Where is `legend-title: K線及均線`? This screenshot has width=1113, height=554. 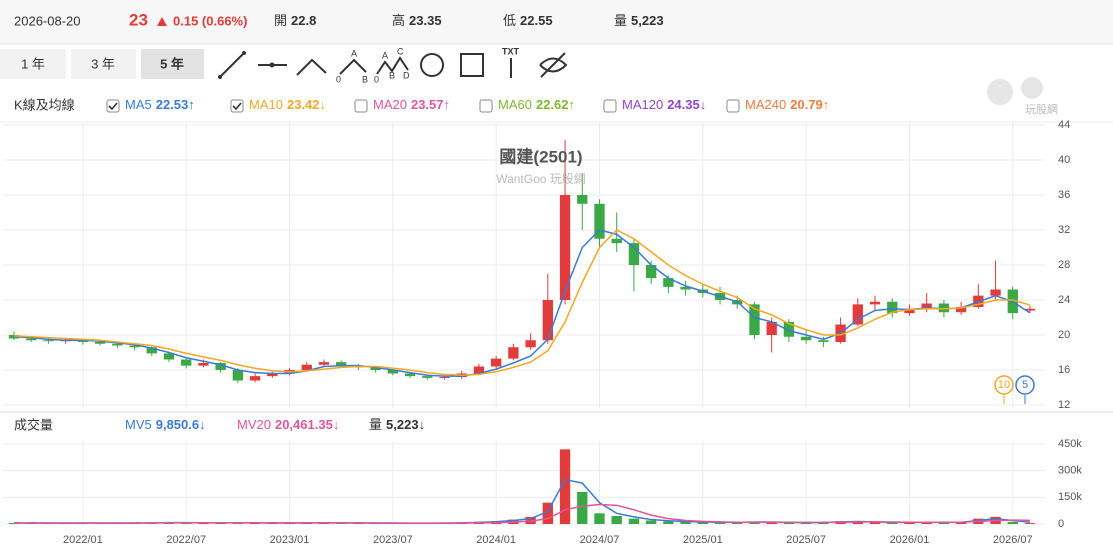
legend-title: K線及均線 is located at coordinates (44, 104).